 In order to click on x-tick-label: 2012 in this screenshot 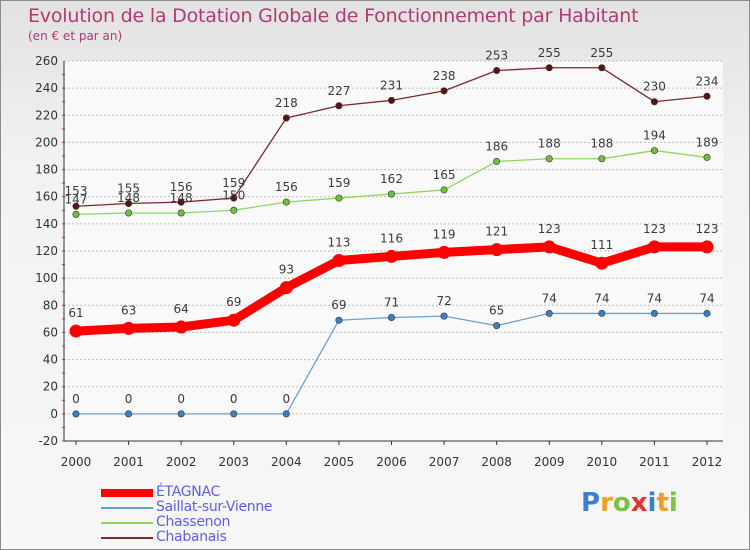, I will do `click(707, 462)`.